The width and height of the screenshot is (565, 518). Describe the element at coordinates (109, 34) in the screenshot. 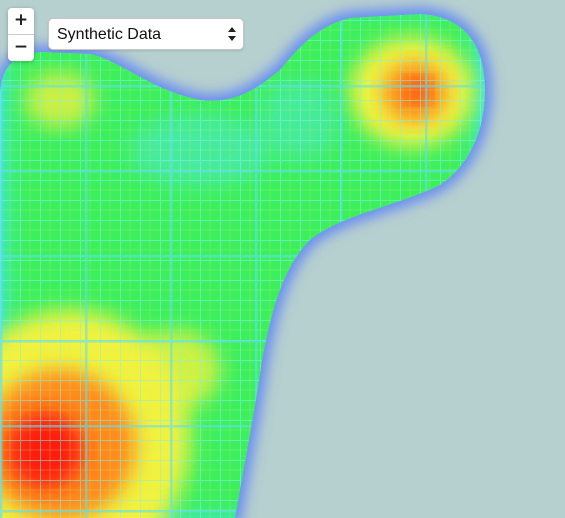

I see `layer-select-value: Synthetic Data` at that location.